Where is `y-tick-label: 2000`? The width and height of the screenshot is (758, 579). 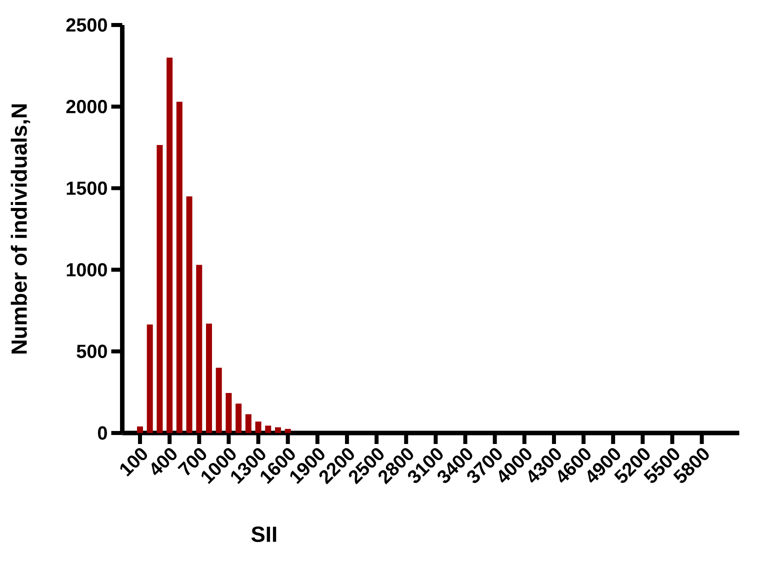
y-tick-label: 2000 is located at coordinates (86, 107).